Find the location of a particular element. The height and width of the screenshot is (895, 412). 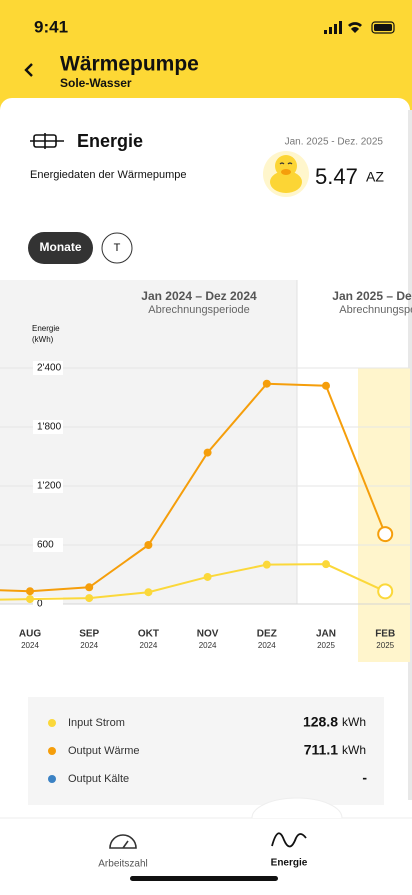

back-button is located at coordinates (28, 70).